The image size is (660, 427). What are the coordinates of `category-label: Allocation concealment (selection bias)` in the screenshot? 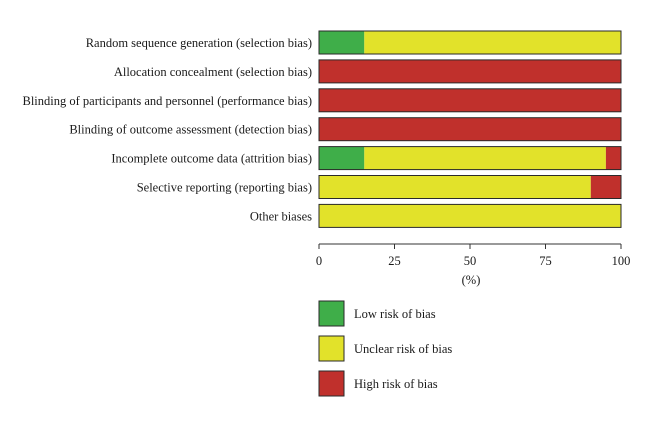 It's located at (213, 72).